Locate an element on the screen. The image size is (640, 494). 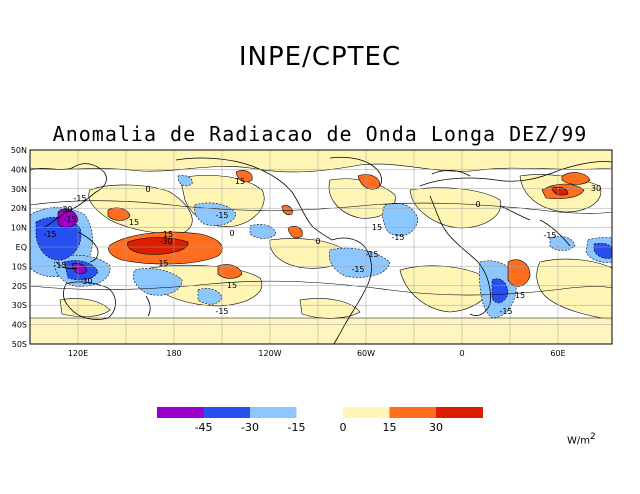
legend-label: -30 is located at coordinates (250, 427).